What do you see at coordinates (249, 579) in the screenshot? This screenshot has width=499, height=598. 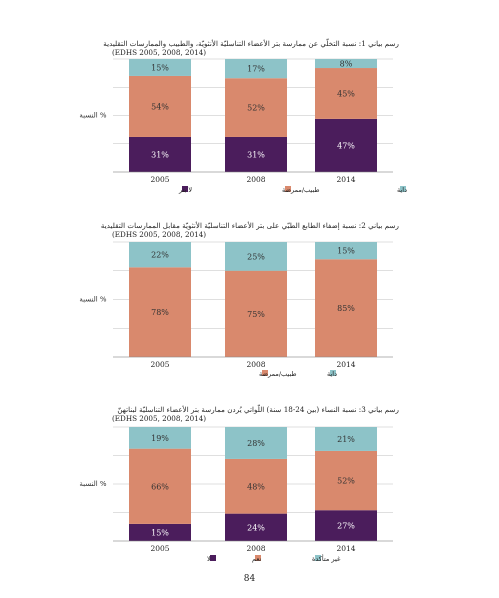 I see `page-number: 84` at bounding box center [249, 579].